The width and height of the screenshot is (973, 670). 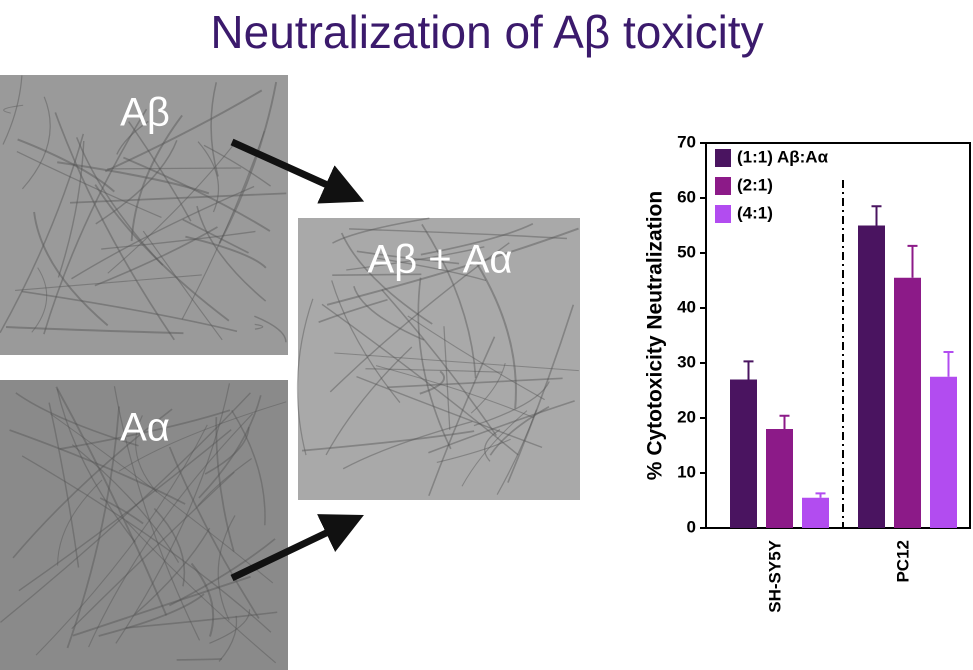 What do you see at coordinates (145, 113) in the screenshot?
I see `panel-label: Aβ` at bounding box center [145, 113].